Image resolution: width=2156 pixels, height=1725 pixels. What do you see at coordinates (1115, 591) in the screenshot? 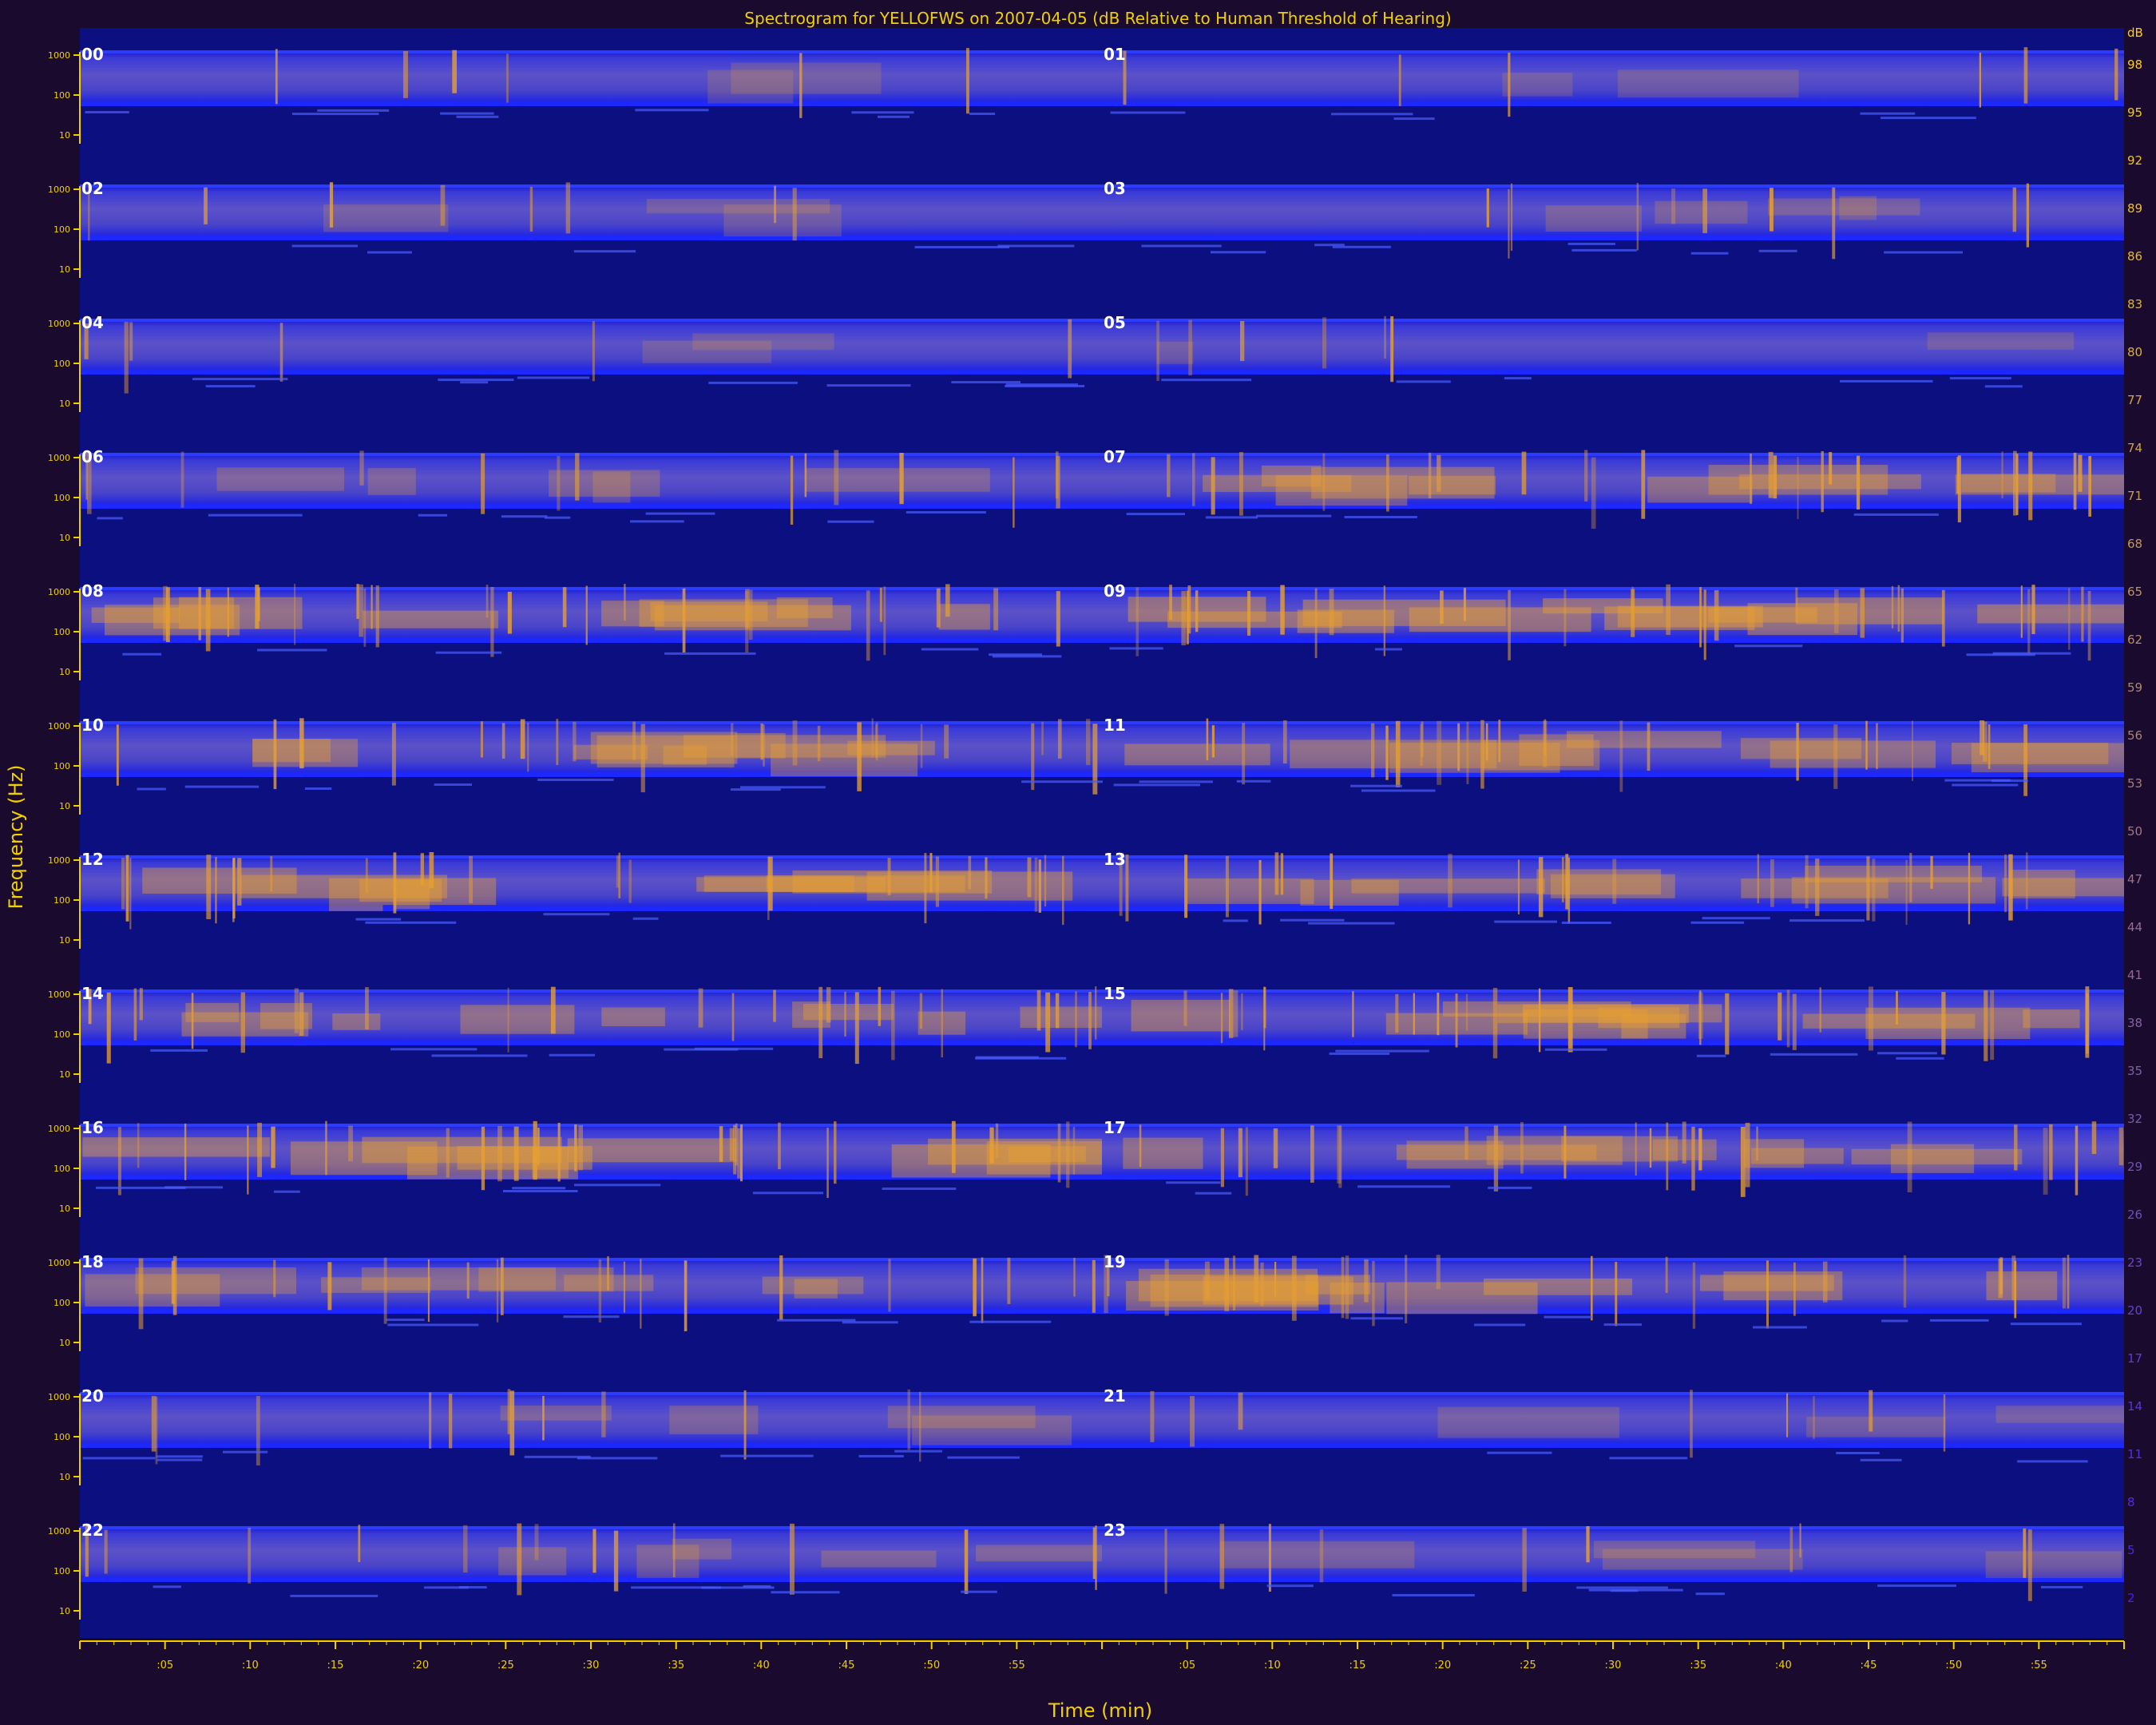
I see `hour-label: 09` at bounding box center [1115, 591].